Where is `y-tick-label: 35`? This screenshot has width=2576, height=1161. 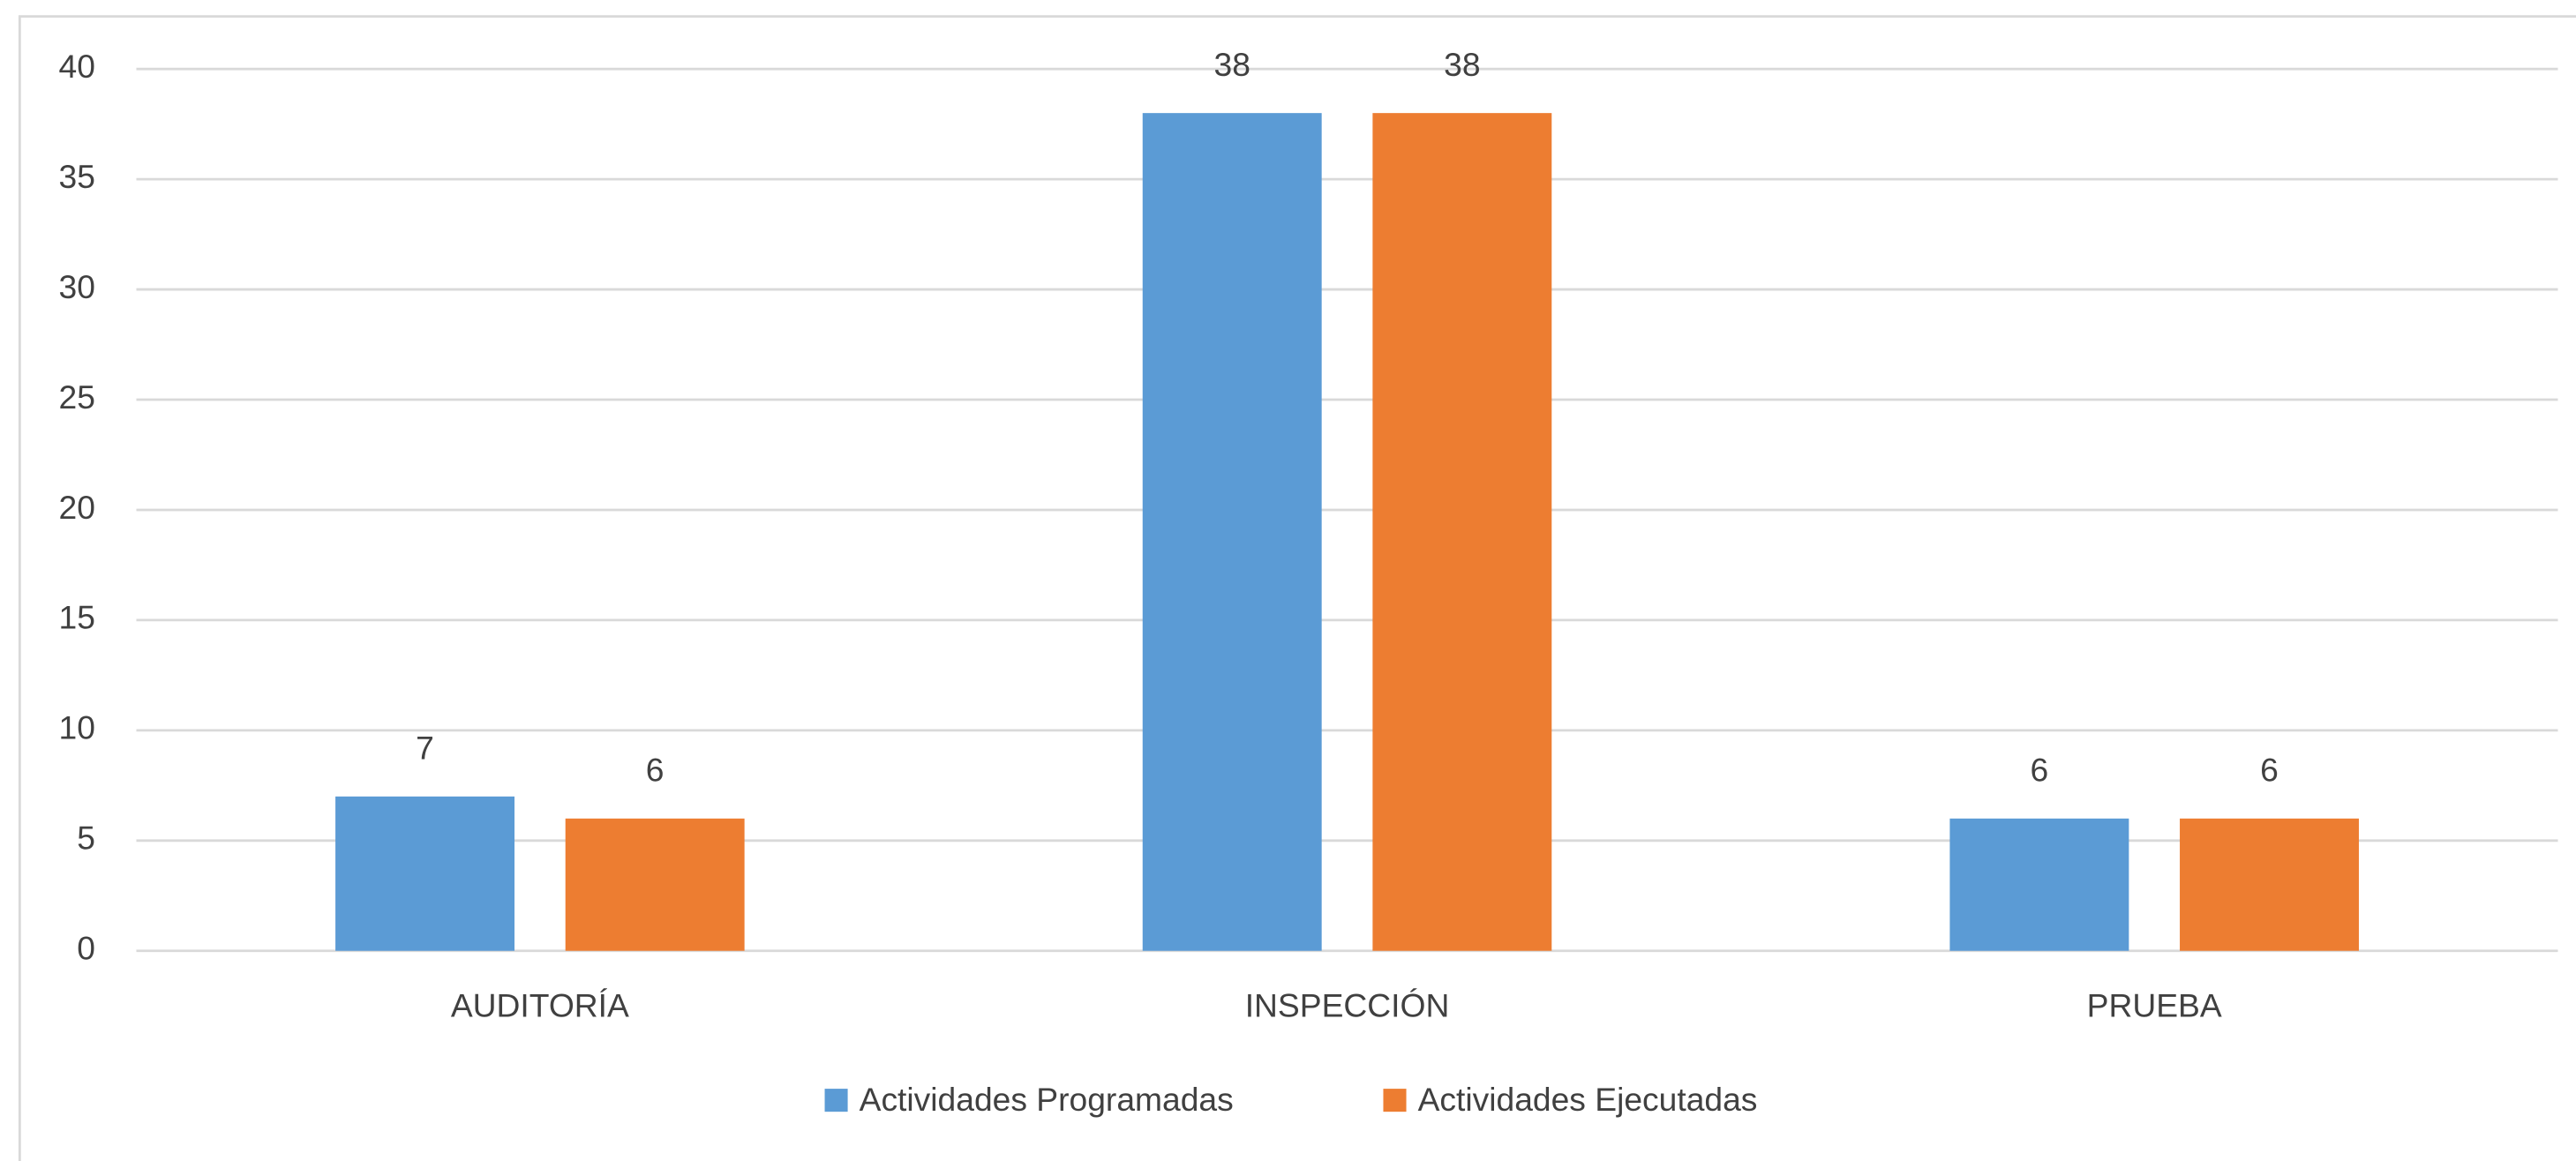
y-tick-label: 35 is located at coordinates (77, 176).